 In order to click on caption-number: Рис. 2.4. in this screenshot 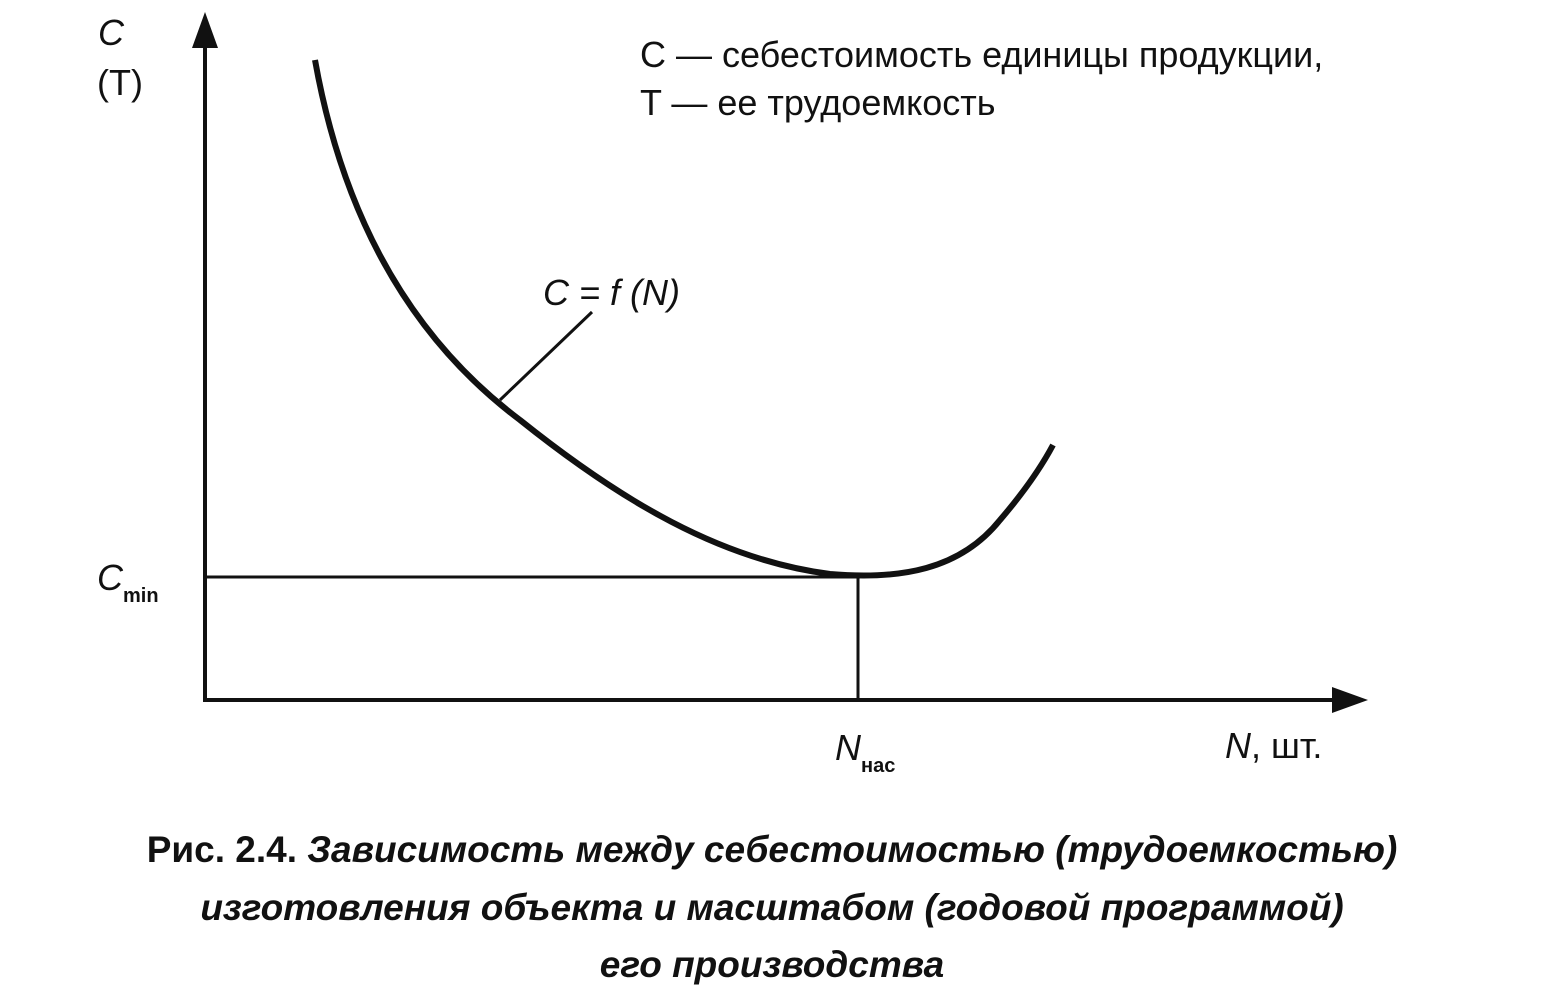, I will do `click(222, 849)`.